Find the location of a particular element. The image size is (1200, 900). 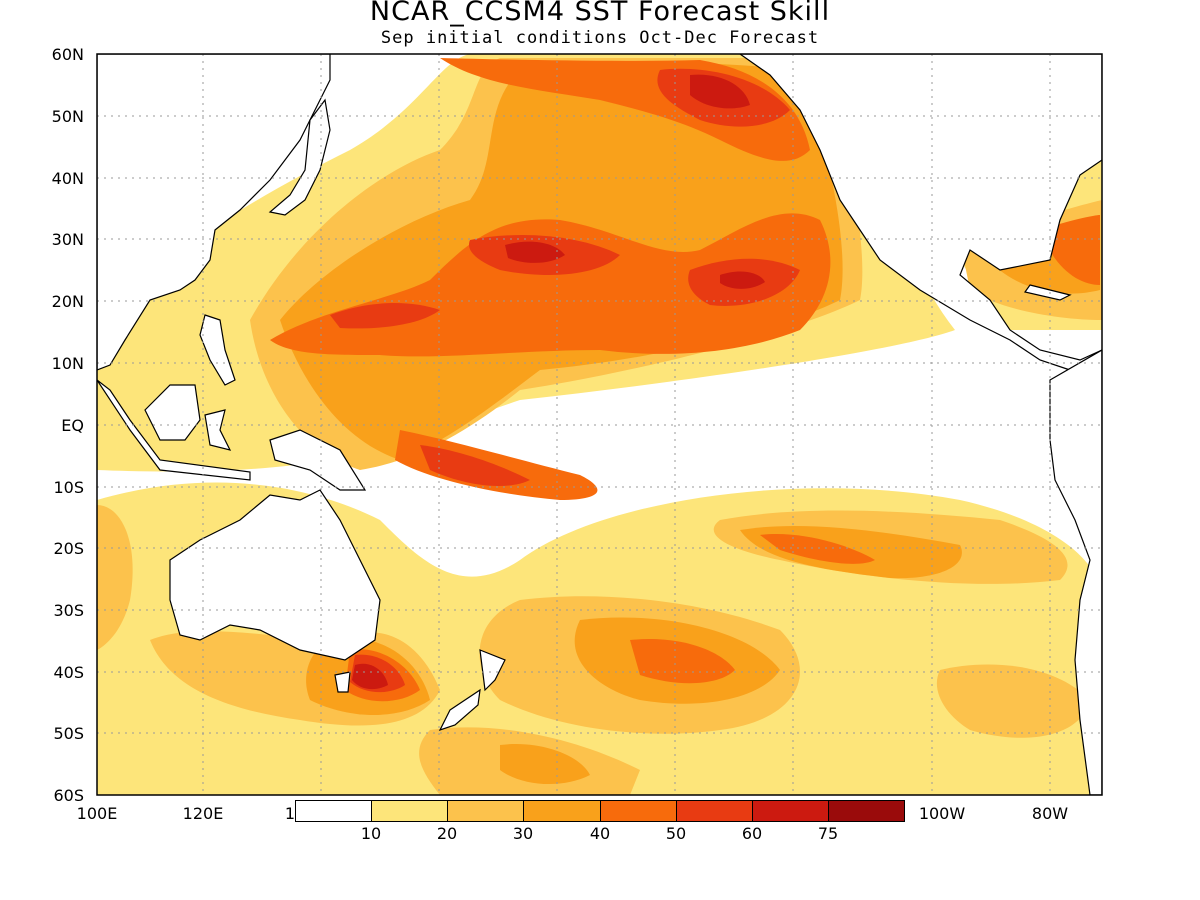

colorbar-label-60: 60 is located at coordinates (752, 833).